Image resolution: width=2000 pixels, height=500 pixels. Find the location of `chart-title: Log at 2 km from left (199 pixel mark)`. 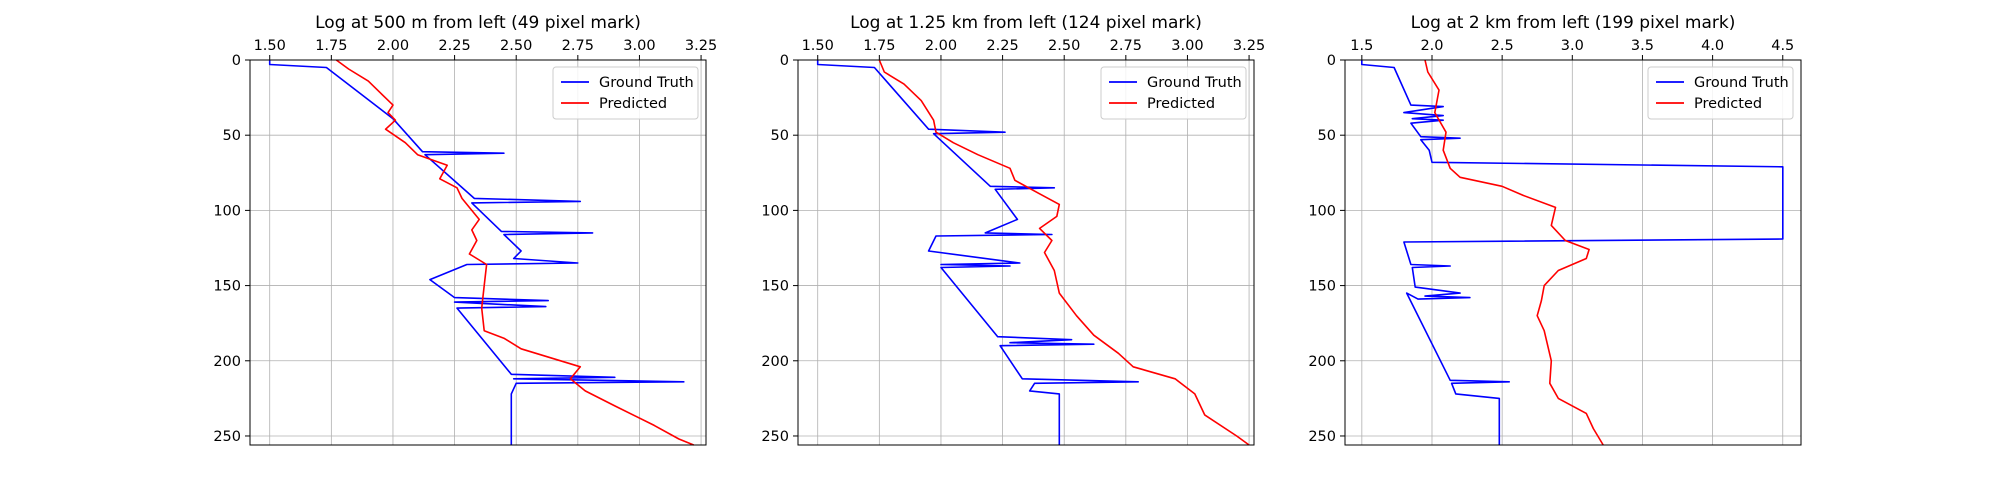

chart-title: Log at 2 km from left (199 pixel mark) is located at coordinates (1573, 23).